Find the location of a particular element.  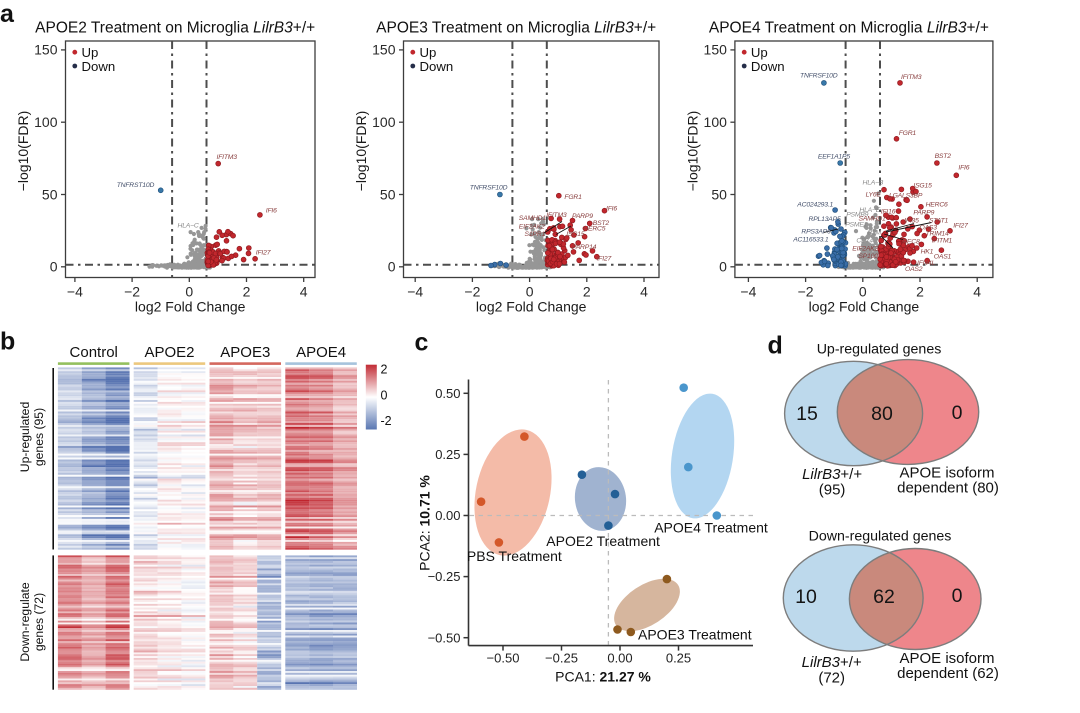

svg-text: 4 is located at coordinates (644, 292).